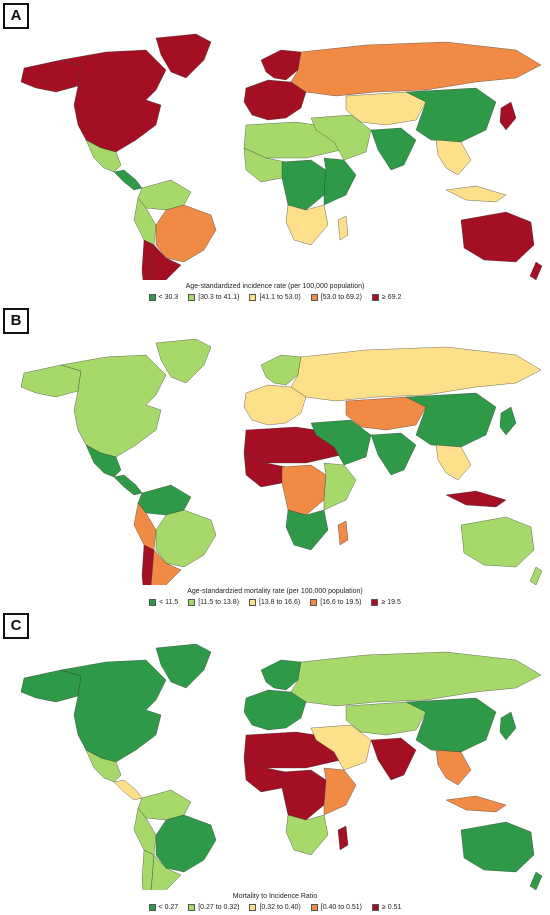 The width and height of the screenshot is (550, 915). Describe the element at coordinates (213, 297) in the screenshot. I see `legend-item: [30.3 to 41.1)` at that location.